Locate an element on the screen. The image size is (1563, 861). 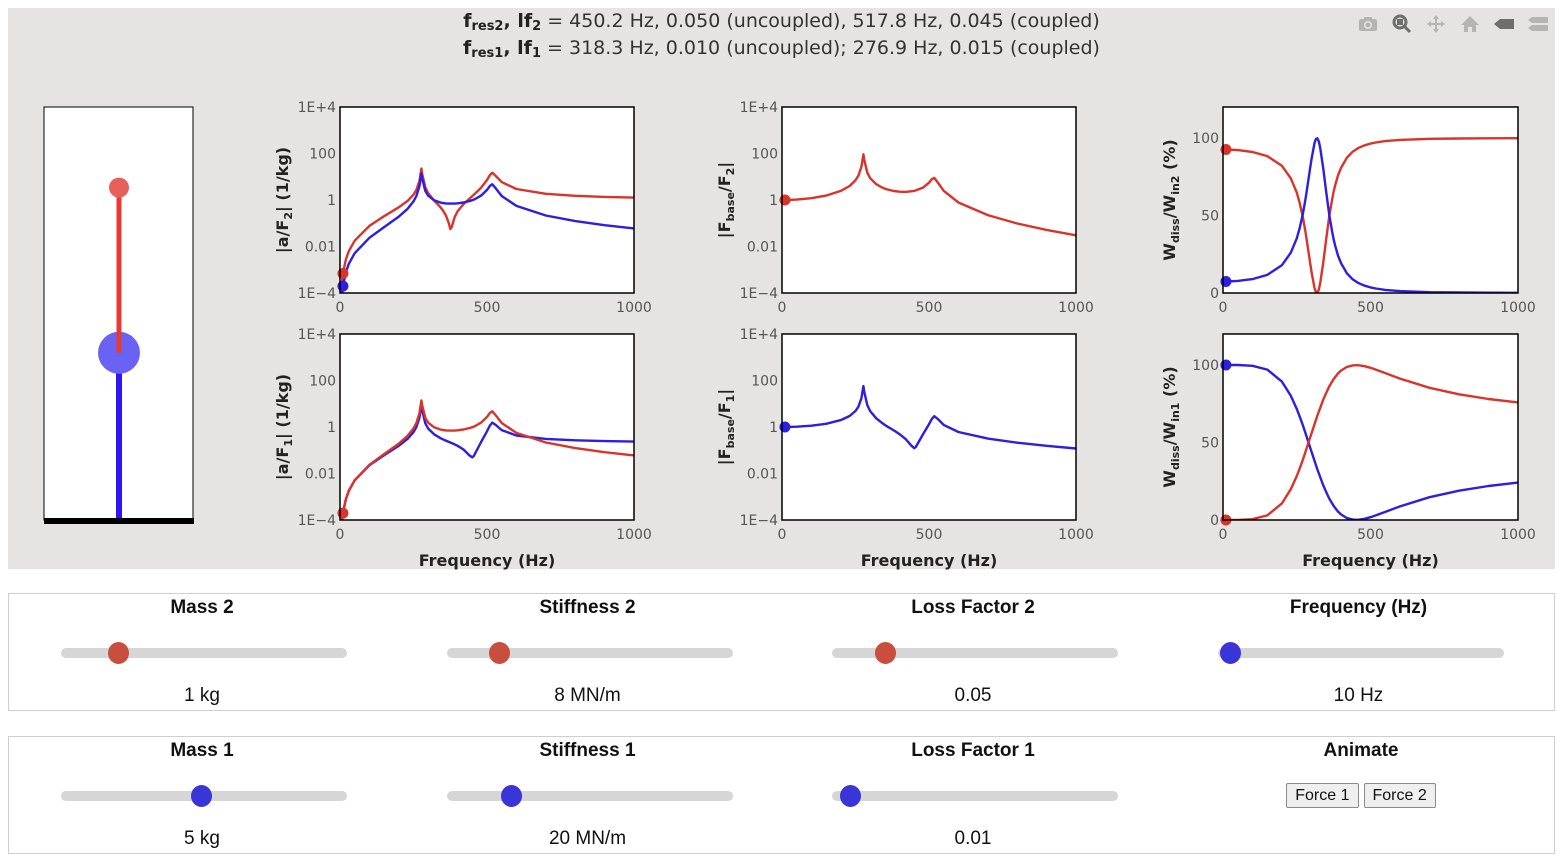
modebar is located at coordinates (1453, 24).